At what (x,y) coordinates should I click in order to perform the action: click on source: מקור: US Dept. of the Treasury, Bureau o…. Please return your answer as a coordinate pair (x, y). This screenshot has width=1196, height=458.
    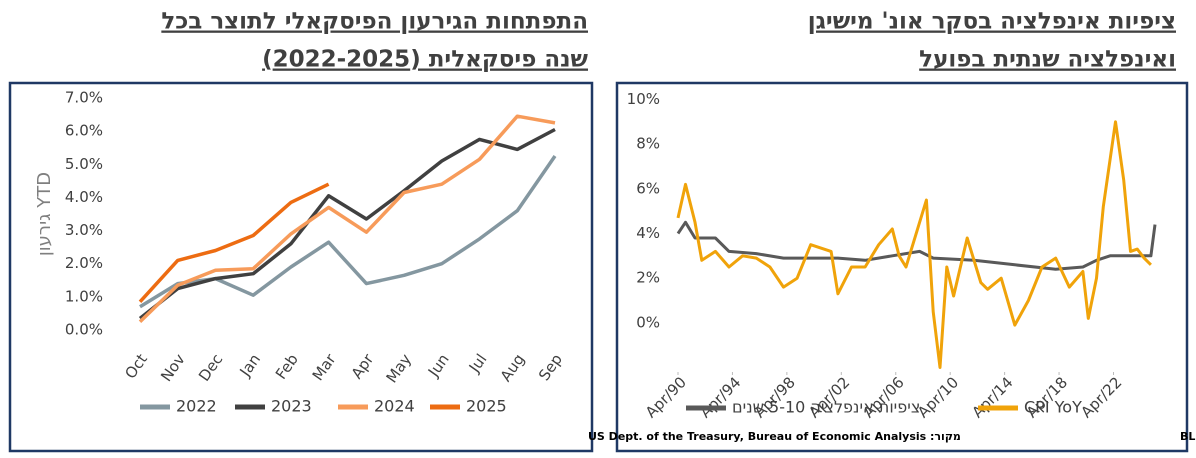
    Looking at the image, I should click on (774, 436).